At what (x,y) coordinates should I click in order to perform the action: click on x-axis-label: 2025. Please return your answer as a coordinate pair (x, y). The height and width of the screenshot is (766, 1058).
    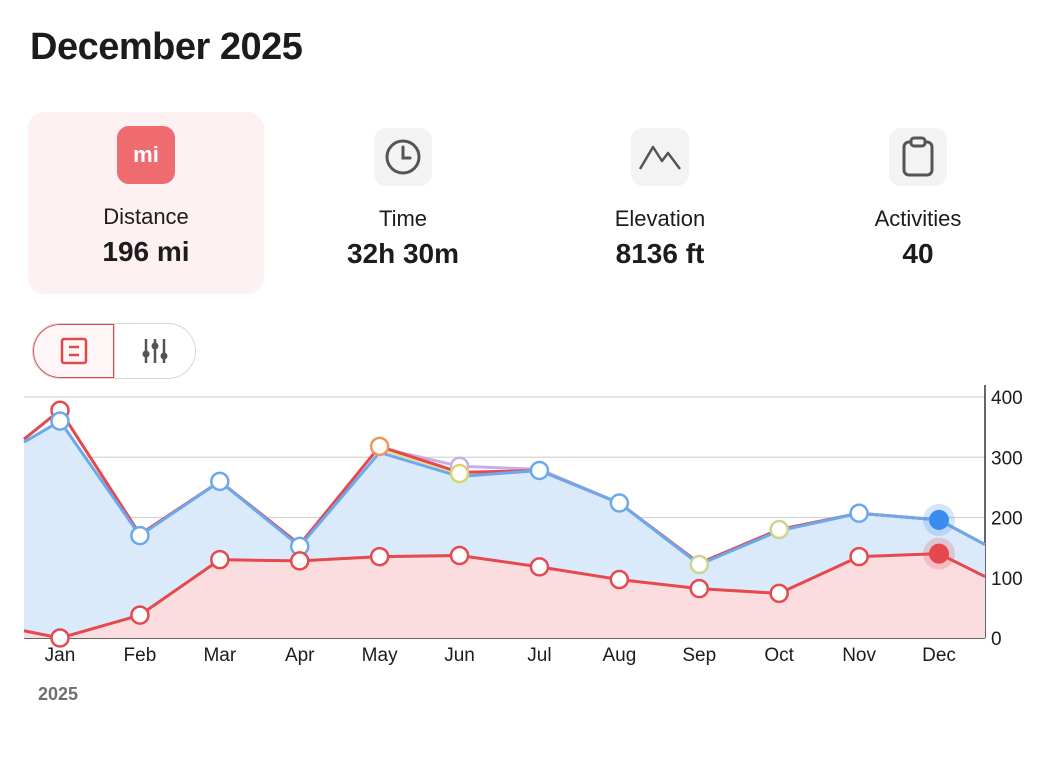
    Looking at the image, I should click on (58, 694).